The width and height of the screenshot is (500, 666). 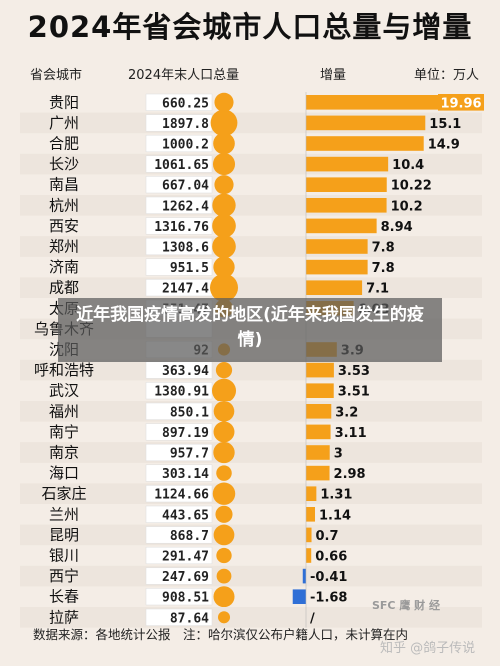 What do you see at coordinates (64, 411) in the screenshot?
I see `city-label: 福州` at bounding box center [64, 411].